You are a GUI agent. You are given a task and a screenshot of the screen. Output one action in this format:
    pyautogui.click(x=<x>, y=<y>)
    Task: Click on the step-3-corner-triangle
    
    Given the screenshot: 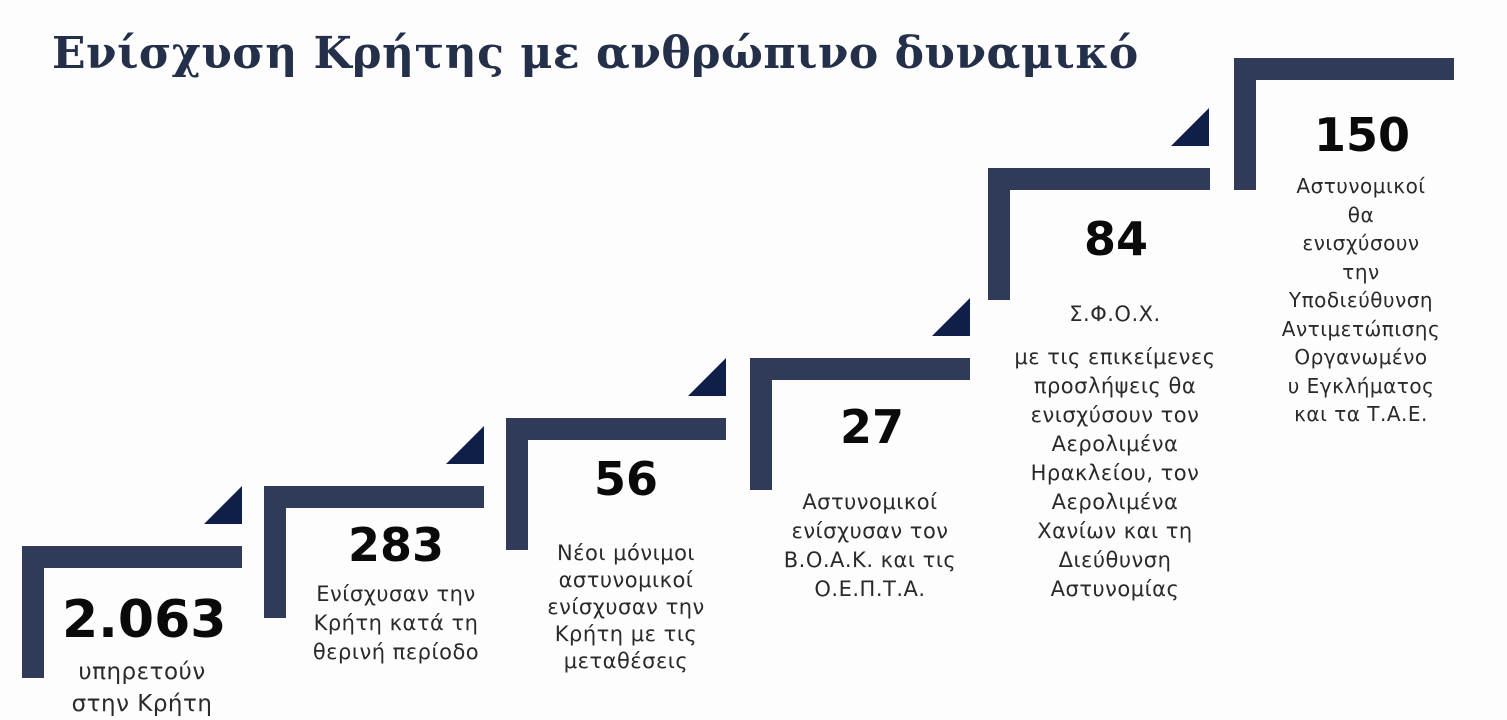 What is the action you would take?
    pyautogui.click(x=707, y=377)
    